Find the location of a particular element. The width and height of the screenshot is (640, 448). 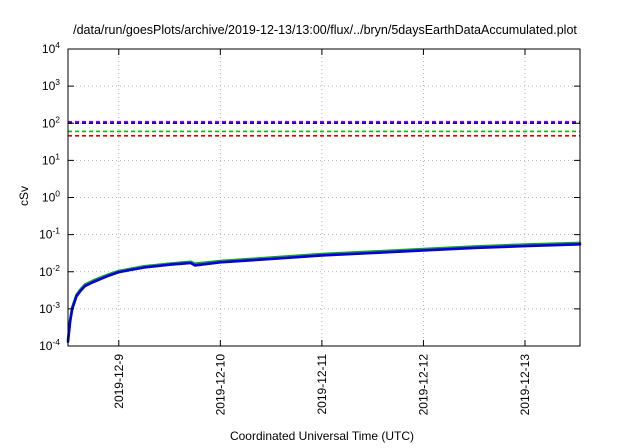

y-tick-label: 10⁻¹ is located at coordinates (49, 234).